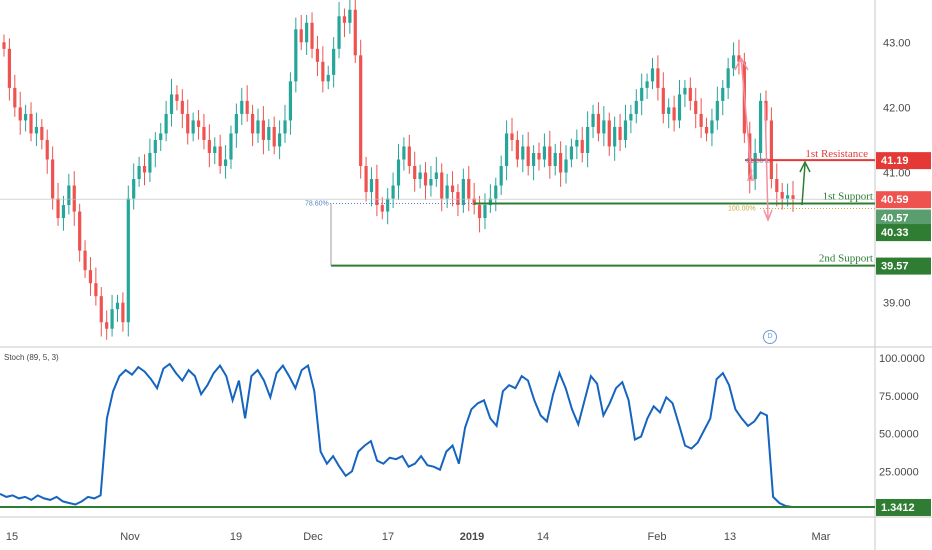 This screenshot has height=550, width=932. Describe the element at coordinates (130, 537) in the screenshot. I see `time-tick-label: Nov` at that location.